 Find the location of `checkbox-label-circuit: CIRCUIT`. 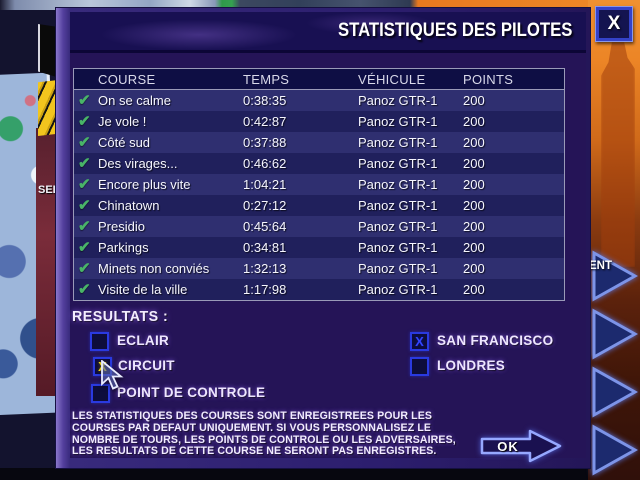

checkbox-label-circuit: CIRCUIT is located at coordinates (146, 365).